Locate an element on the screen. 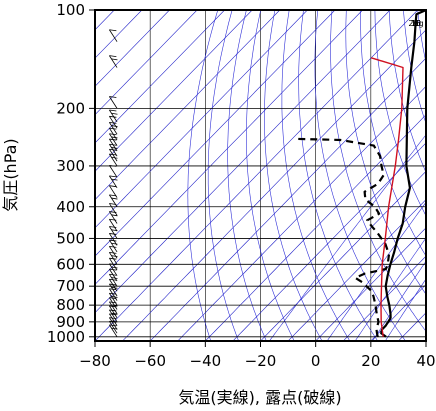 Image resolution: width=436 pixels, height=411 pixels. dewpoint-line is located at coordinates (344, 237).